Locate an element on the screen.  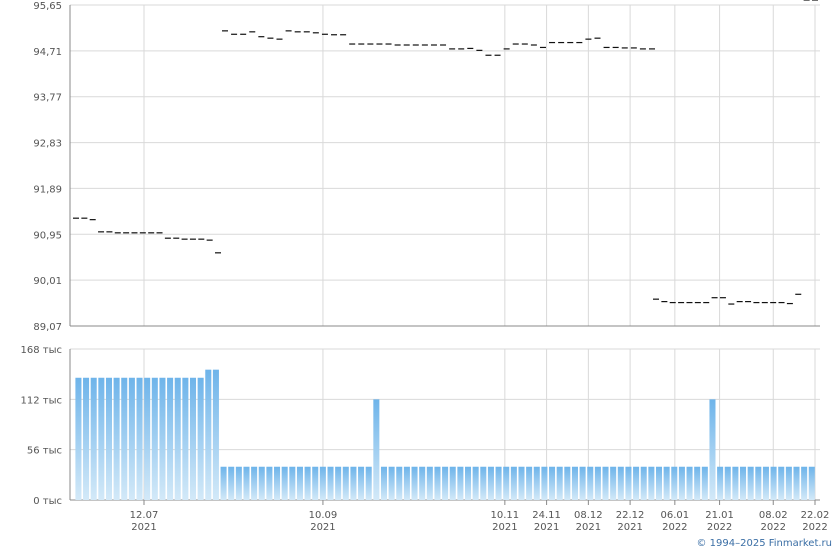
price-tick-label: 91,89 is located at coordinates (47, 189).